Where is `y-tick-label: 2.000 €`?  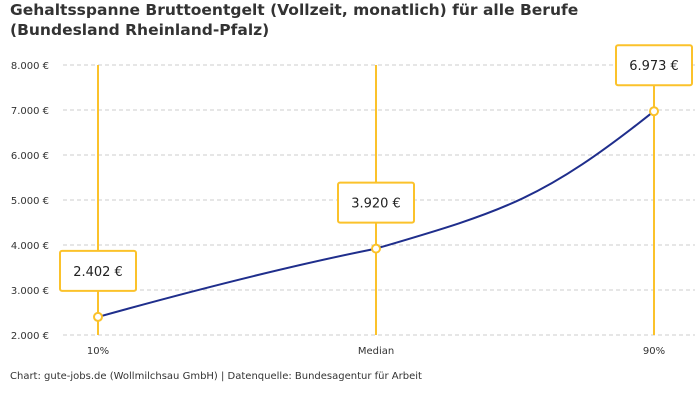 y-tick-label: 2.000 € is located at coordinates (30, 336).